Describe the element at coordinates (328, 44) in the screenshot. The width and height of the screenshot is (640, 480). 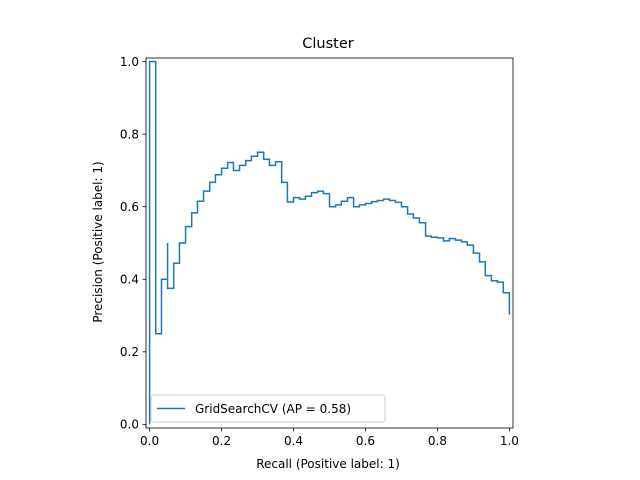
I see `chart-title: Cluster` at that location.